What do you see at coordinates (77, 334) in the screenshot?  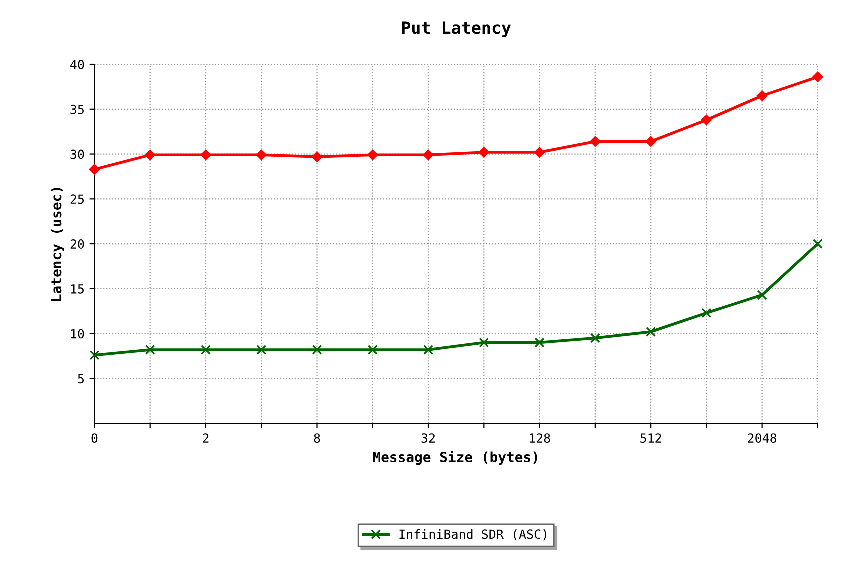 I see `y-tick-label: 10` at bounding box center [77, 334].